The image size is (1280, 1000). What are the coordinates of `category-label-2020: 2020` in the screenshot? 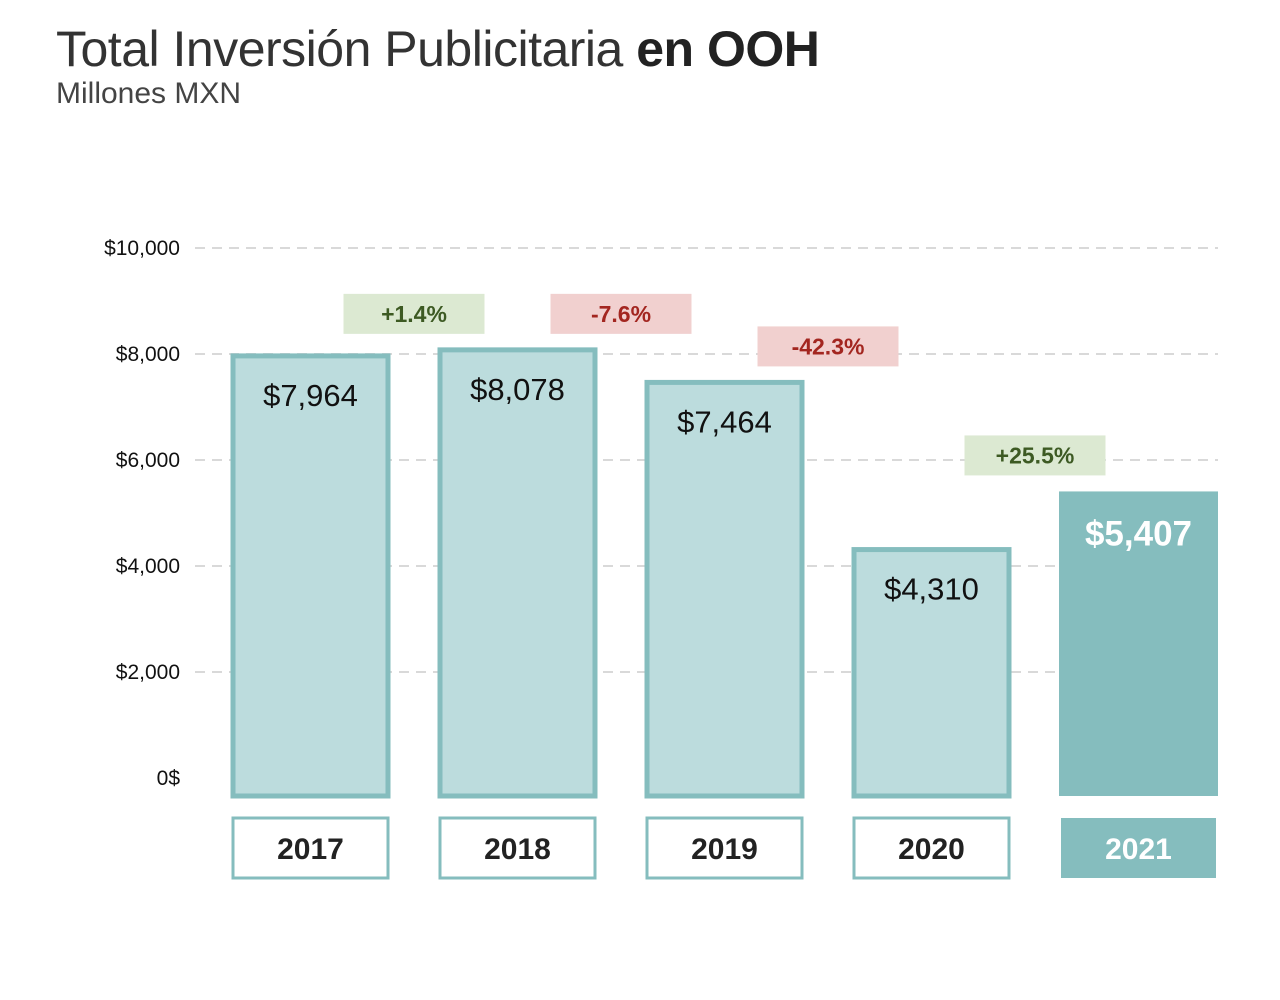 It's located at (931, 849).